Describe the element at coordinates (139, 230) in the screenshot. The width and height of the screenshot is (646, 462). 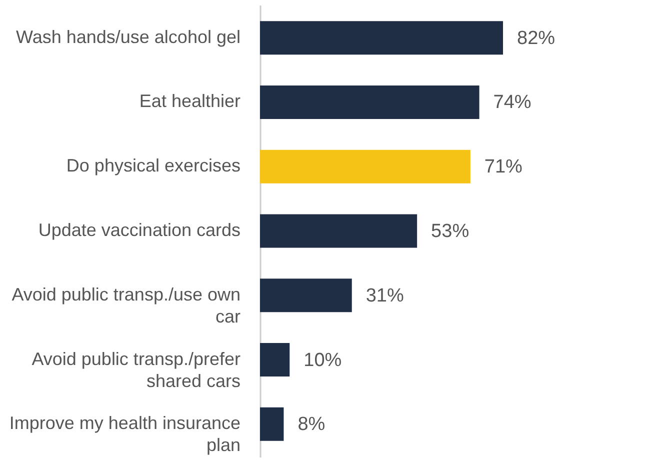
I see `y-tick-label: Update vaccination cards` at that location.